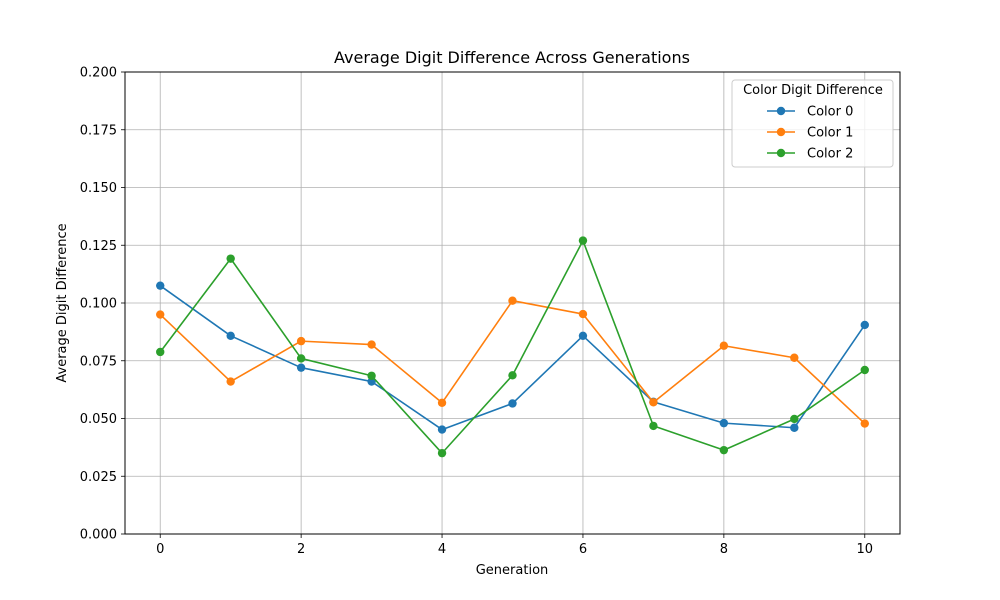 The width and height of the screenshot is (1000, 600). I want to click on legend-entry: Color 0, so click(810, 112).